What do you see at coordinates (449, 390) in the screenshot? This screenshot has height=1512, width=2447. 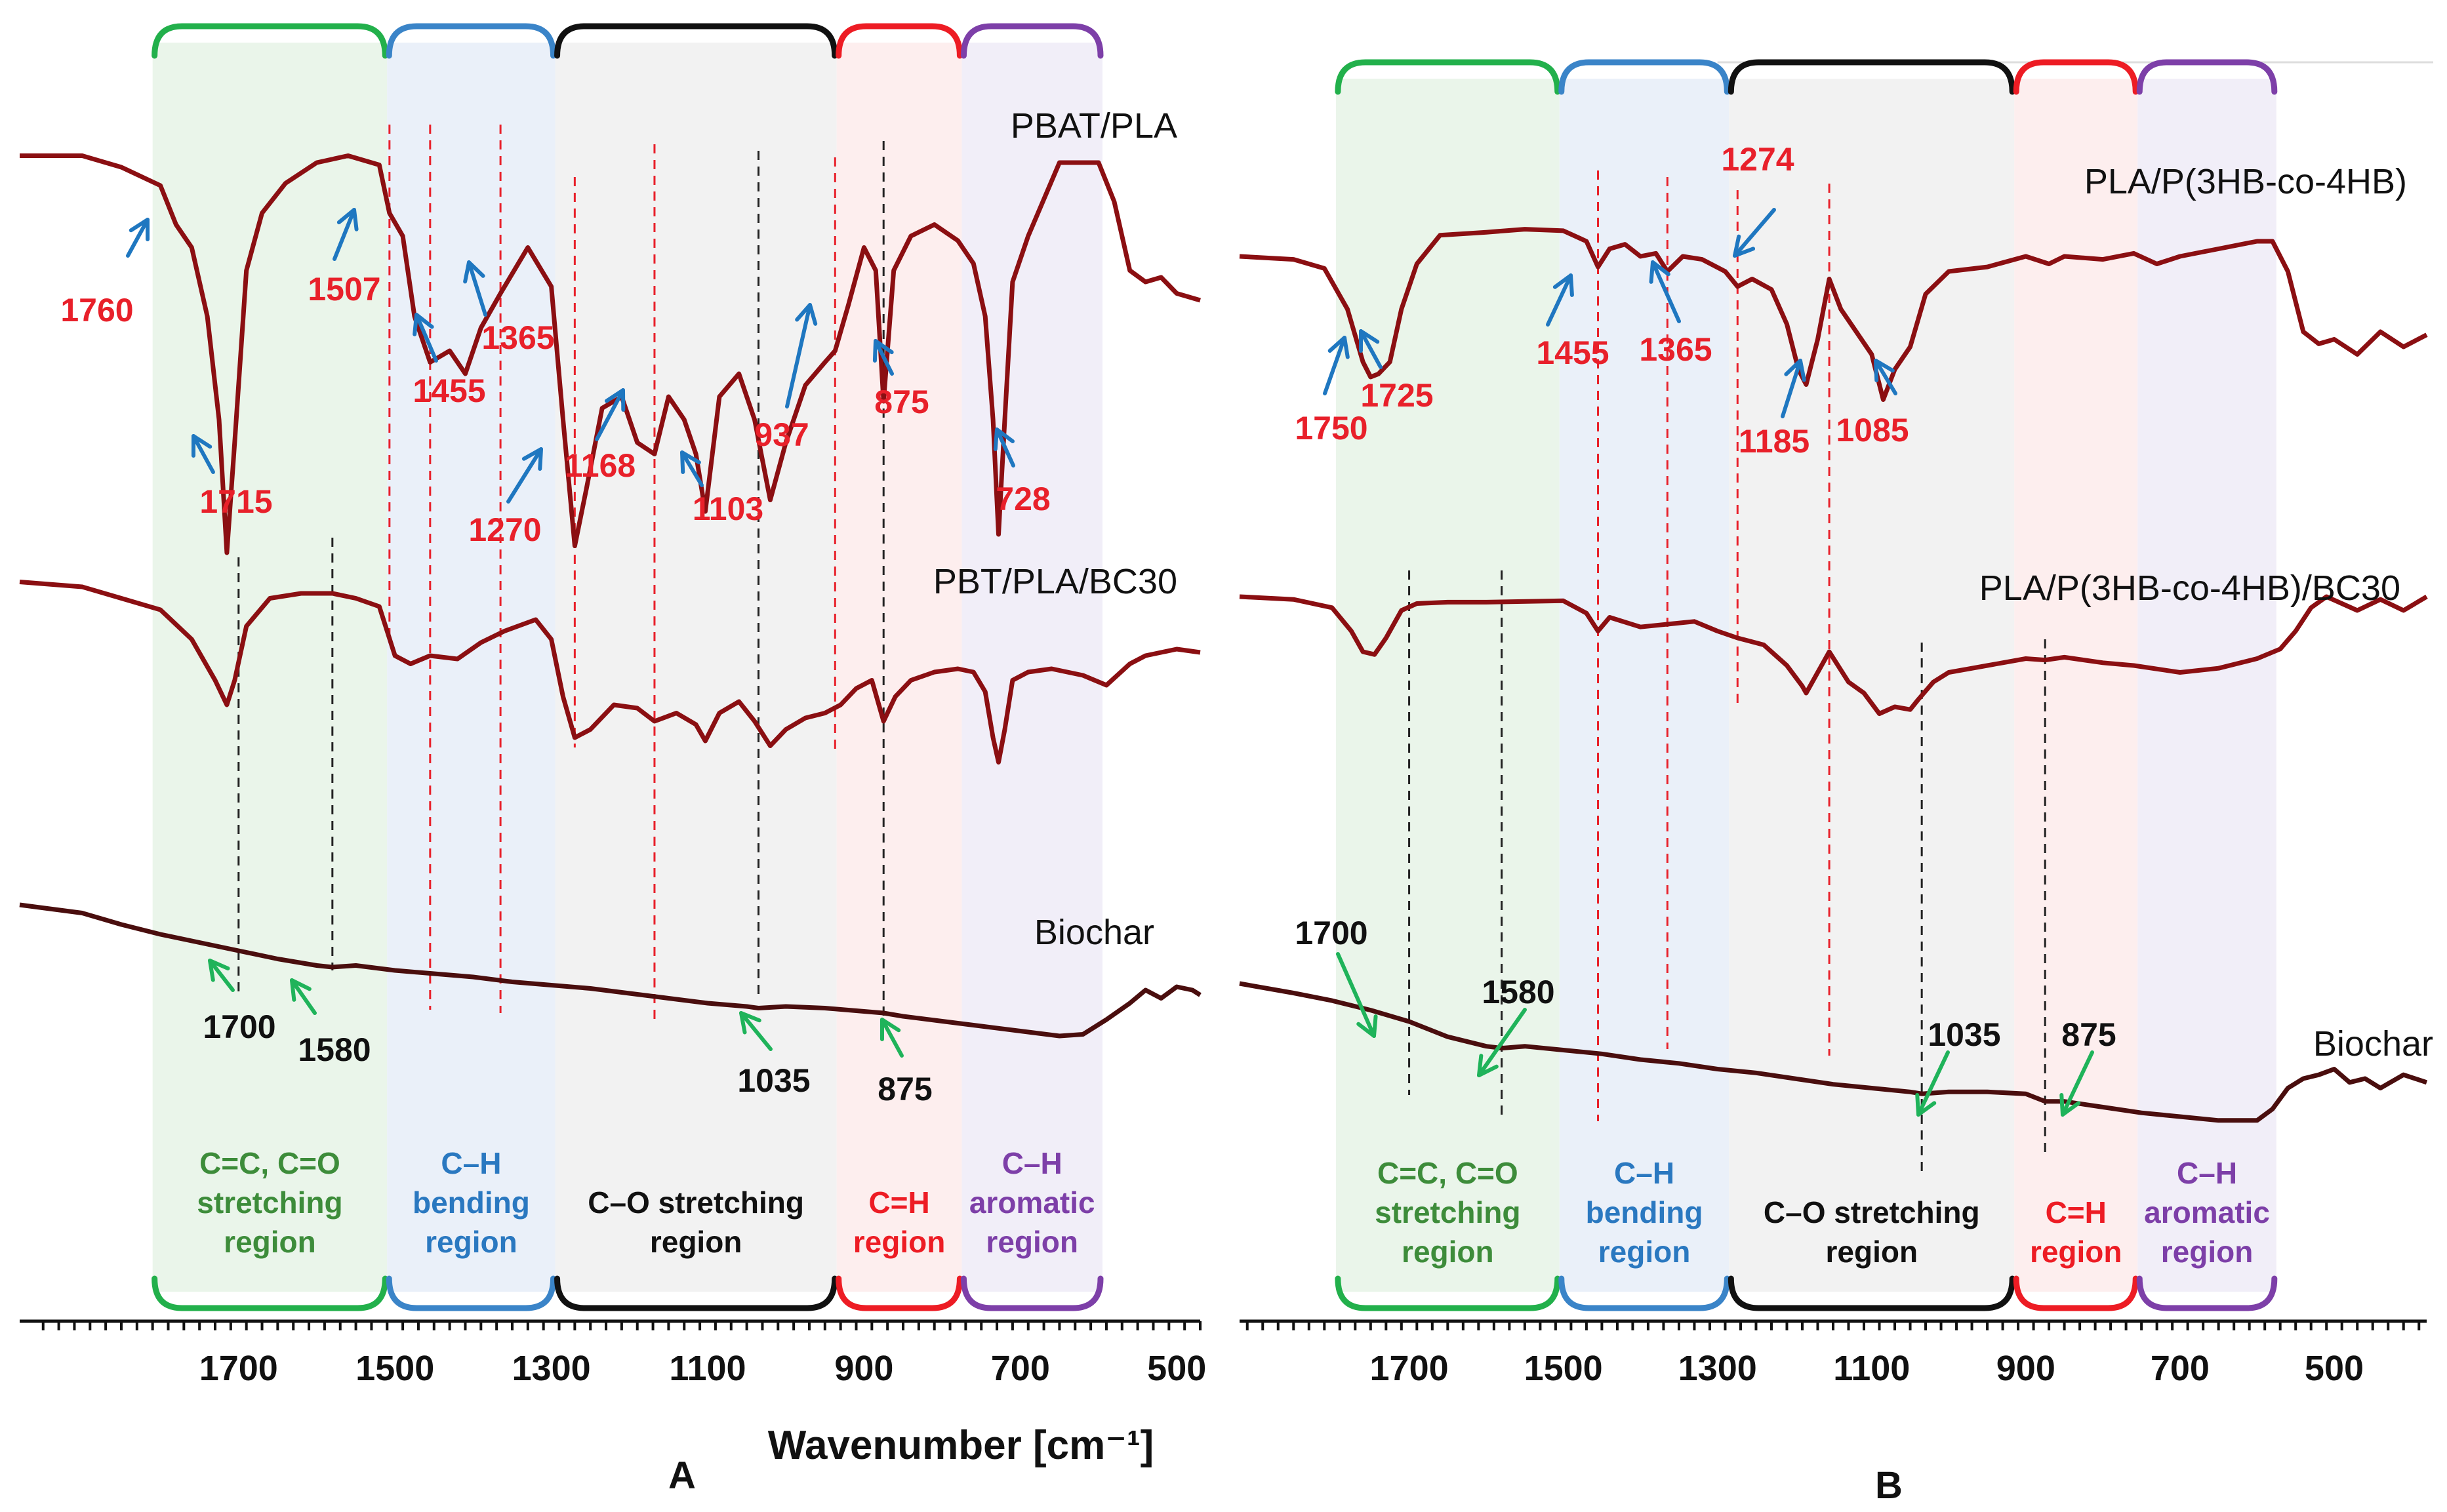 I see `peak-label: 1455` at bounding box center [449, 390].